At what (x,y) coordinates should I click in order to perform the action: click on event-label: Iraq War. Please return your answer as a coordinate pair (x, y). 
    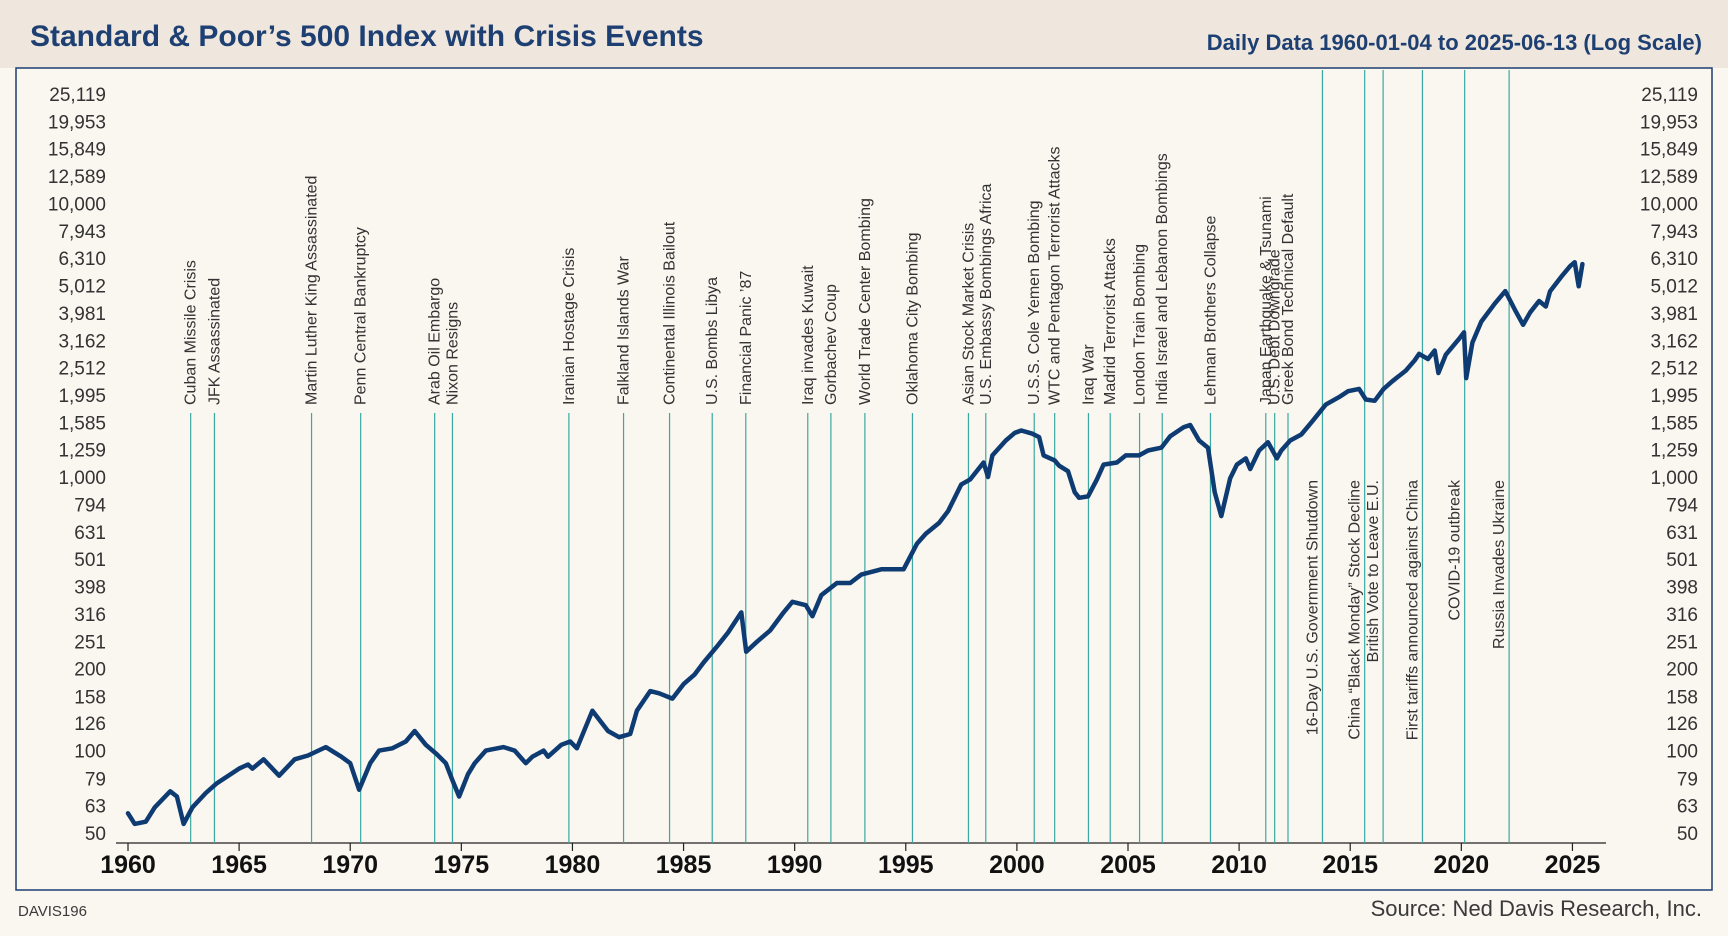
    Looking at the image, I should click on (1088, 374).